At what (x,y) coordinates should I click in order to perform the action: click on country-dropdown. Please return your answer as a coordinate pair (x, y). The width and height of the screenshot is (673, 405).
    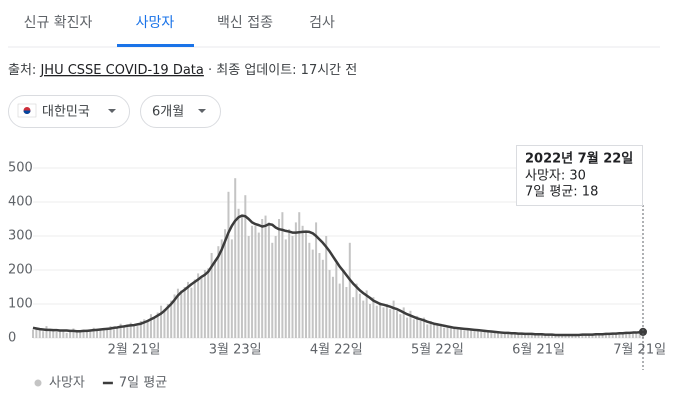
    Looking at the image, I should click on (69, 111).